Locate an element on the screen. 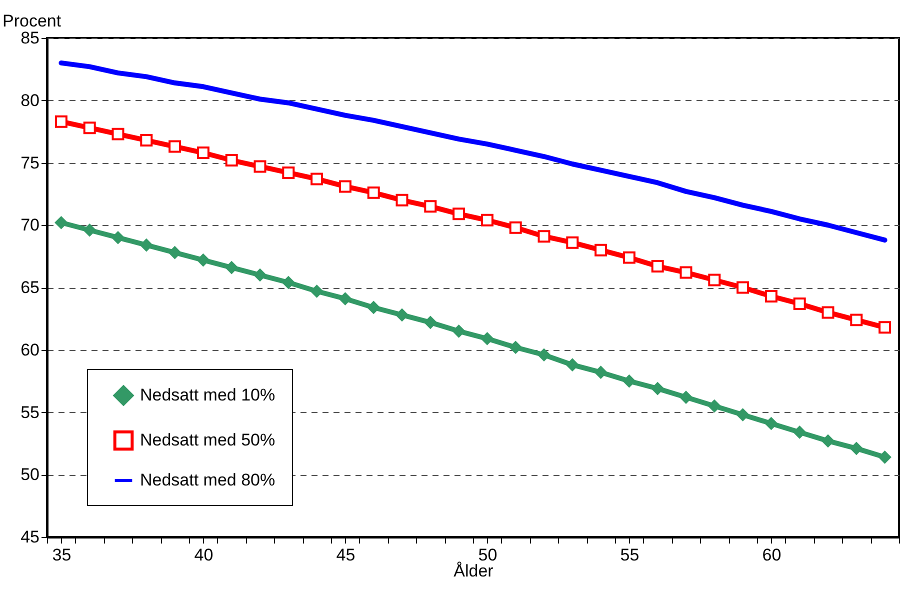 The width and height of the screenshot is (904, 601). y-tick-label: 85 is located at coordinates (30, 38).